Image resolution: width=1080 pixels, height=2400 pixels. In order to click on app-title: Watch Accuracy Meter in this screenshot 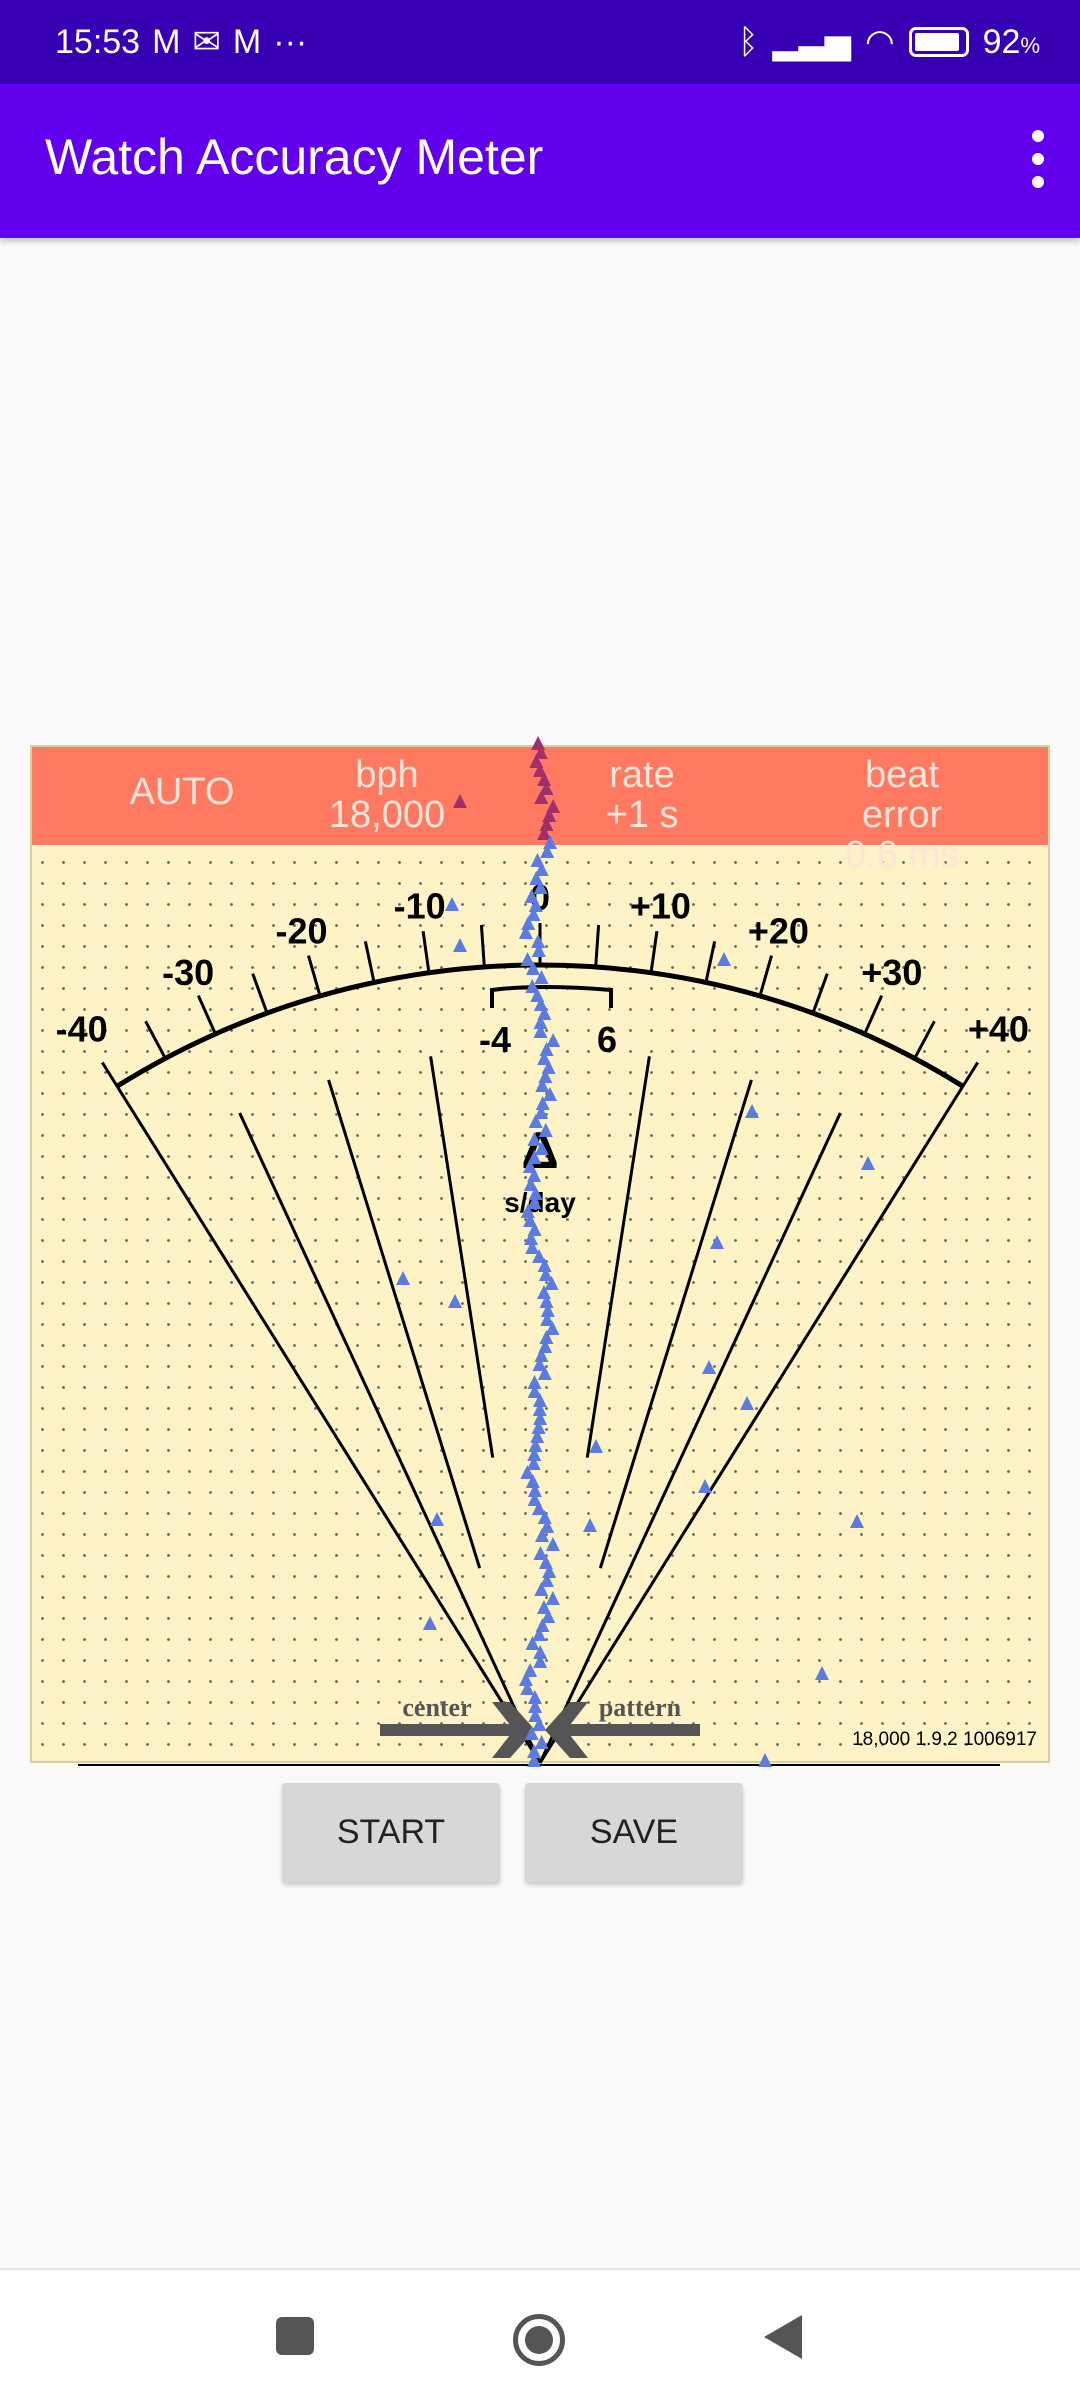, I will do `click(294, 157)`.